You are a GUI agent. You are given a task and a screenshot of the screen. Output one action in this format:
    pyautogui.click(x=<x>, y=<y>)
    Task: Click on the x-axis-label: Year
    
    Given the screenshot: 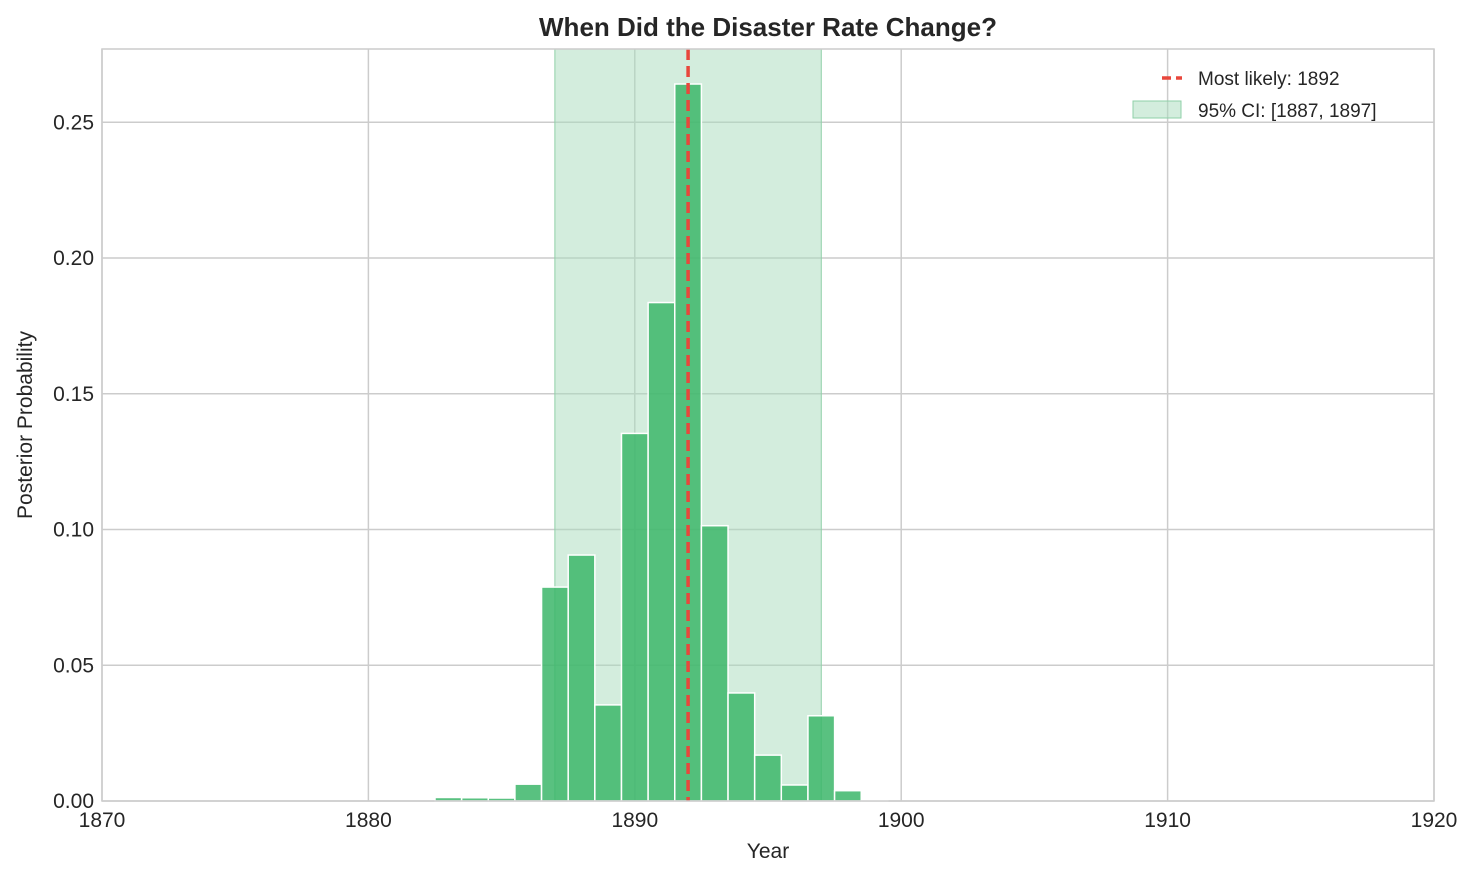 What is the action you would take?
    pyautogui.click(x=768, y=851)
    